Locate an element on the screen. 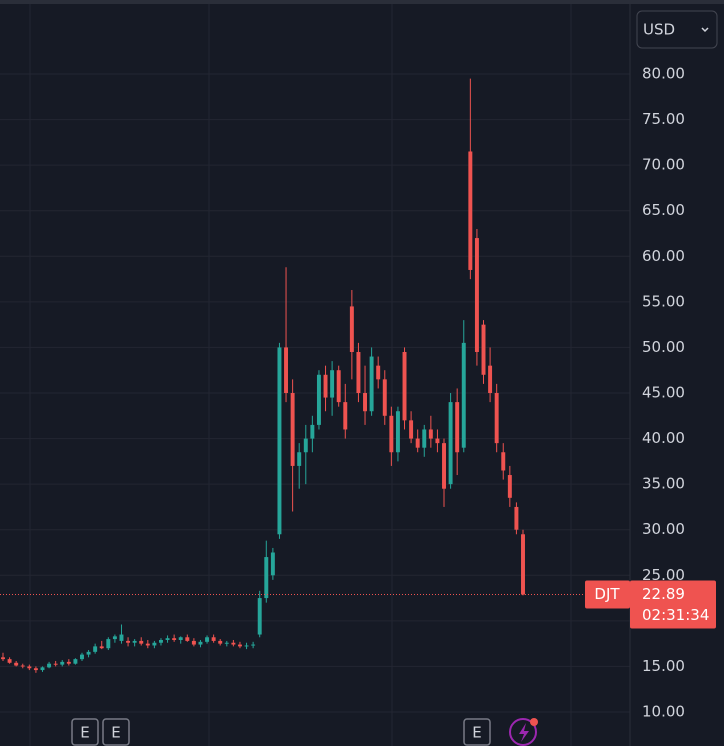  lightning-icon is located at coordinates (523, 732).